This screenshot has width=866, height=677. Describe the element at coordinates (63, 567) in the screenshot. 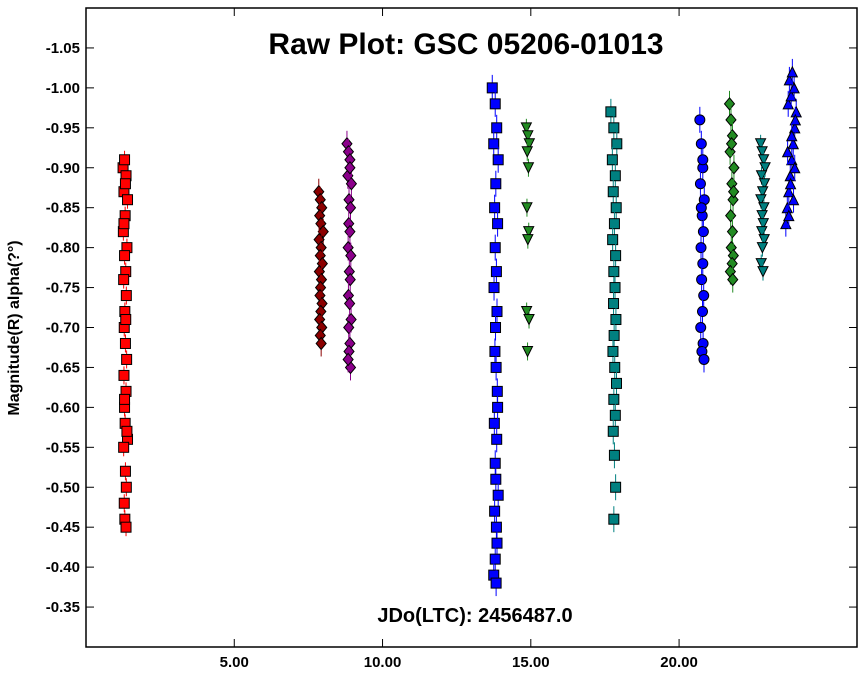

I see `y-tick-label: -0.40` at that location.